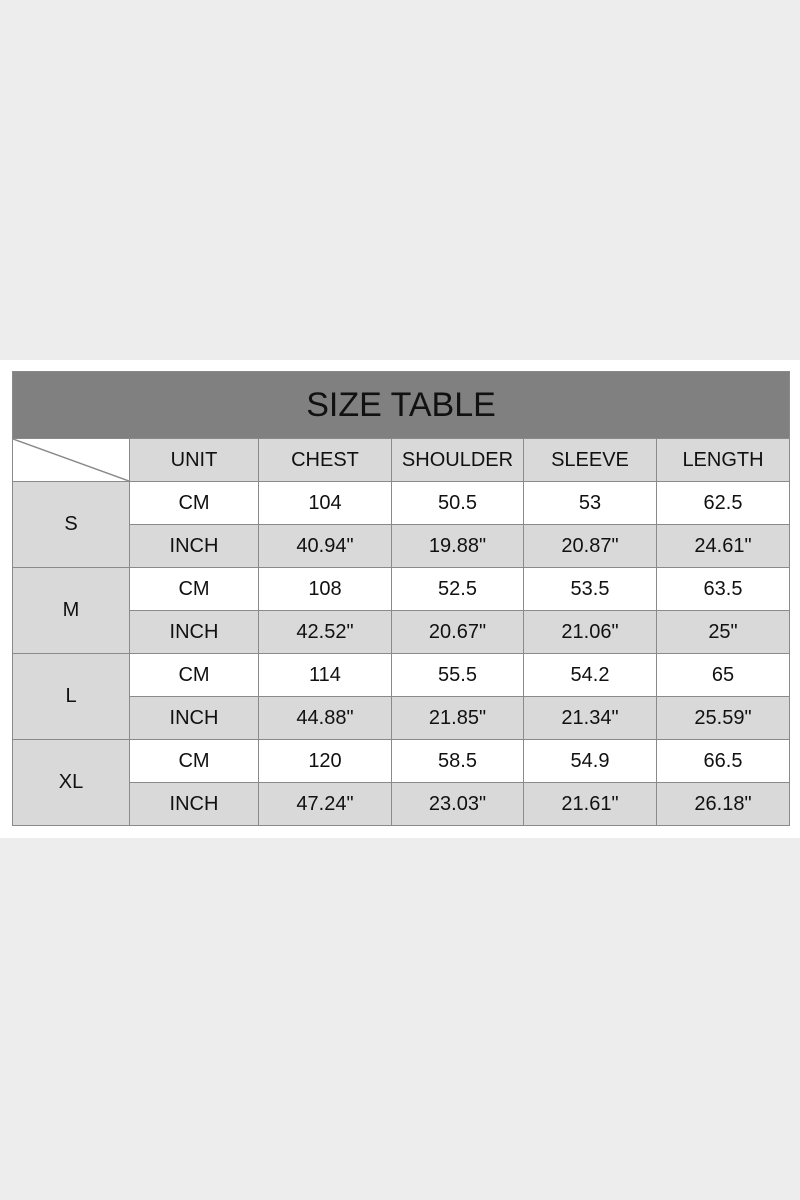 The image size is (800, 1200). I want to click on table-row-l-inch: INCH 44.88" 21.85" 21.34" 25.59", so click(401, 718).